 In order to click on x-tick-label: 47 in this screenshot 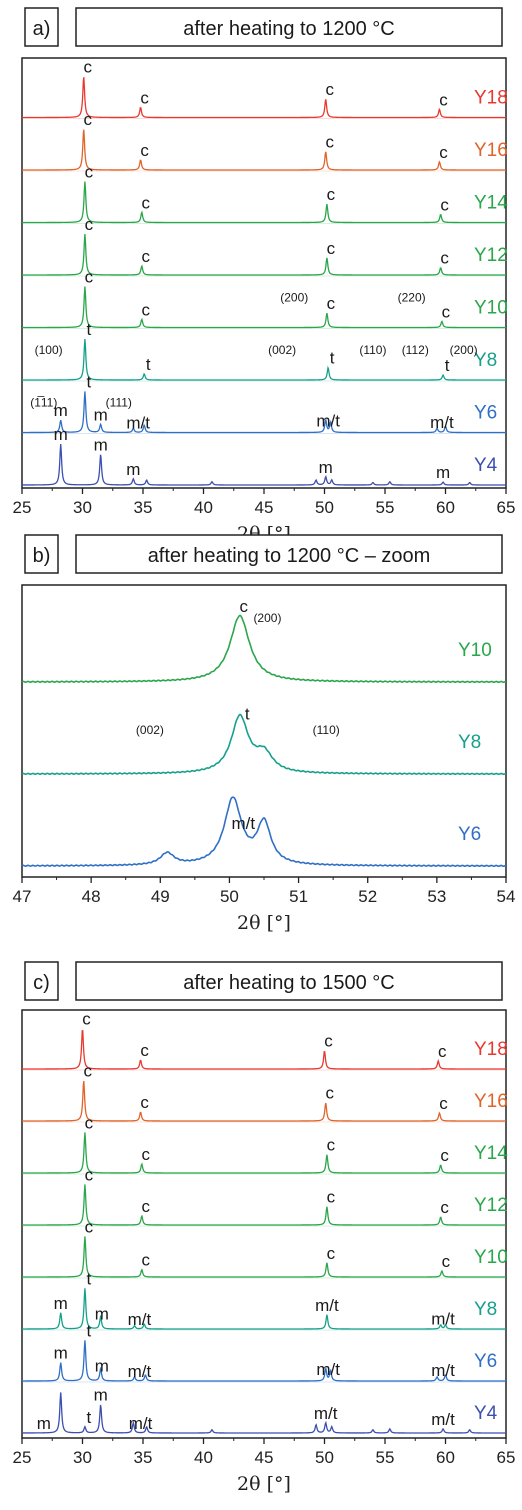, I will do `click(22, 896)`.